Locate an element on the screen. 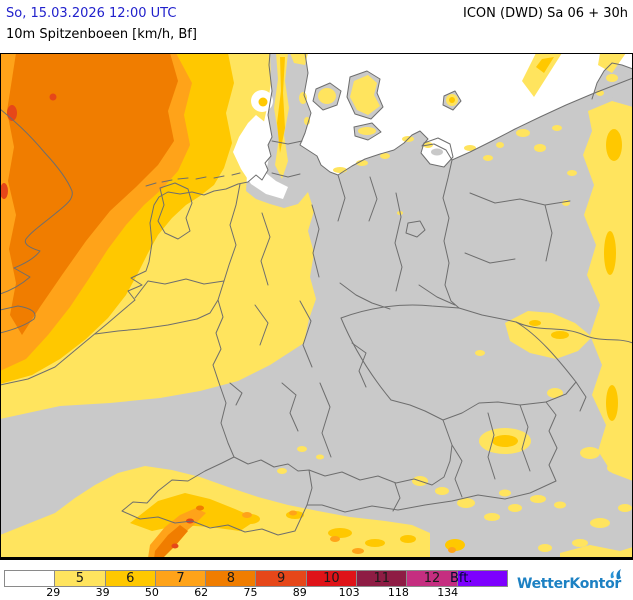 Image resolution: width=633 pixels, height=600 pixels. lagoon-outline is located at coordinates (437, 152).